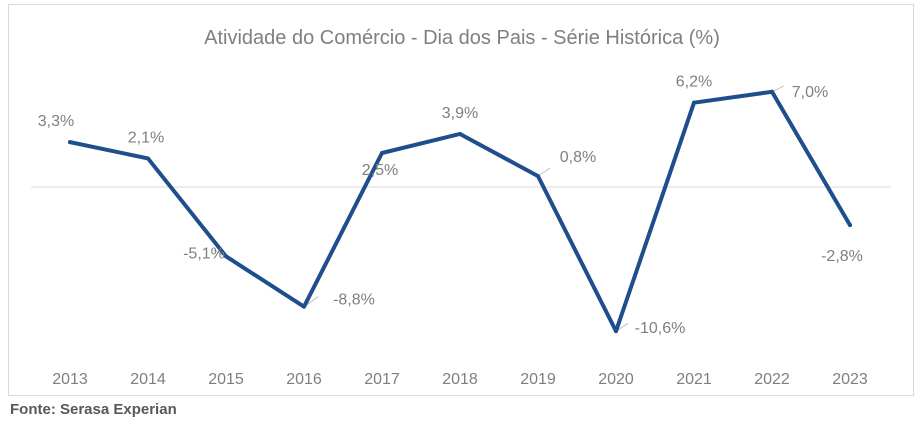  I want to click on x-tick-label: 2018, so click(460, 379).